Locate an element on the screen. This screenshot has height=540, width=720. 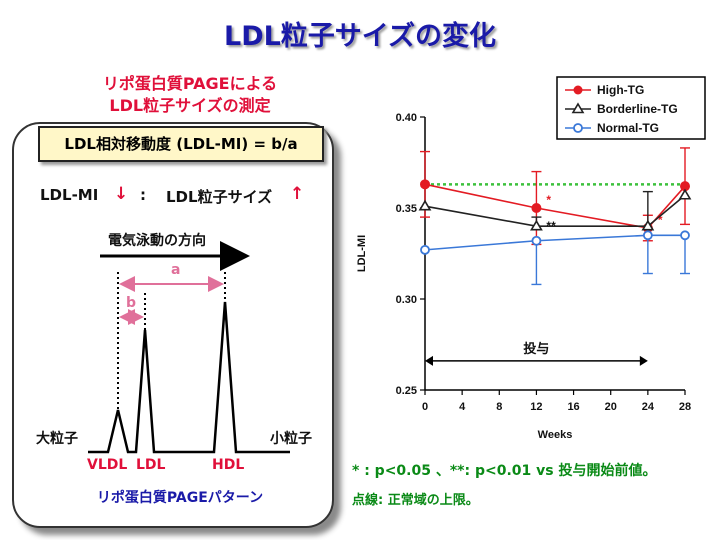
series-line-Normal-TG is located at coordinates (554, 242).